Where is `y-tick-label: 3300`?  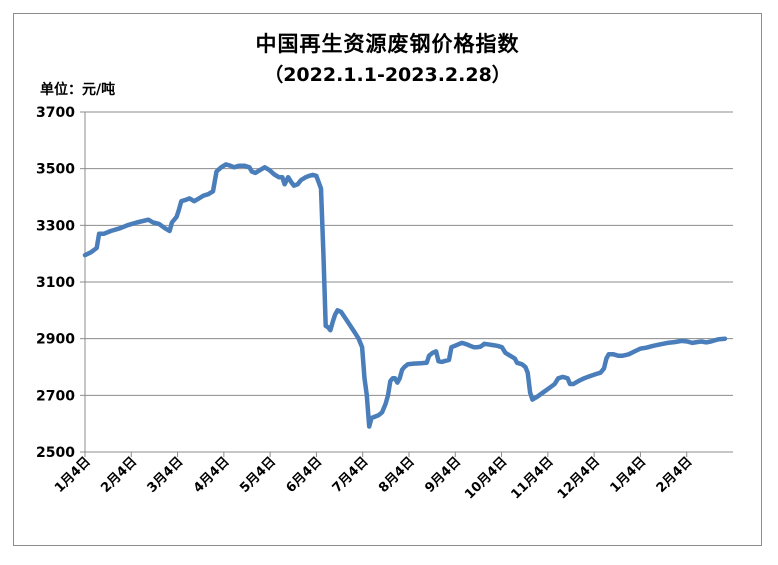 y-tick-label: 3300 is located at coordinates (55, 226).